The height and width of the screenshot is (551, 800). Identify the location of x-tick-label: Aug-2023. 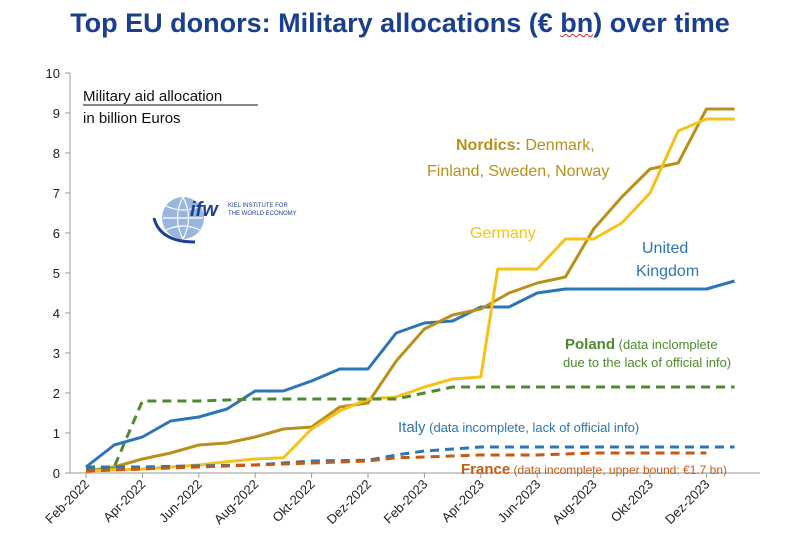
(574, 502).